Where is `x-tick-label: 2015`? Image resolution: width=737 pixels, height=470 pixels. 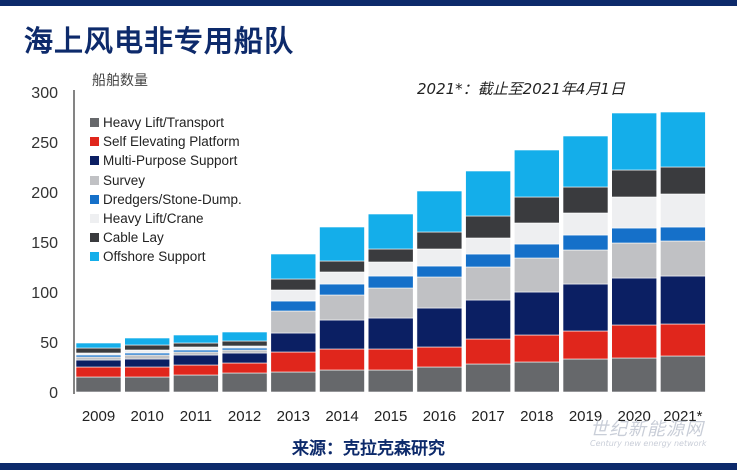
x-tick-label: 2015 is located at coordinates (390, 416).